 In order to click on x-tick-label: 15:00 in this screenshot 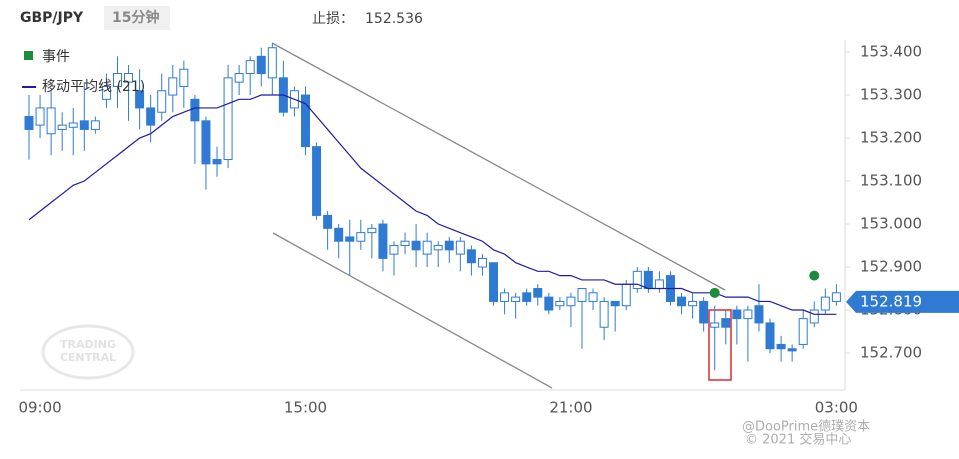, I will do `click(305, 408)`.